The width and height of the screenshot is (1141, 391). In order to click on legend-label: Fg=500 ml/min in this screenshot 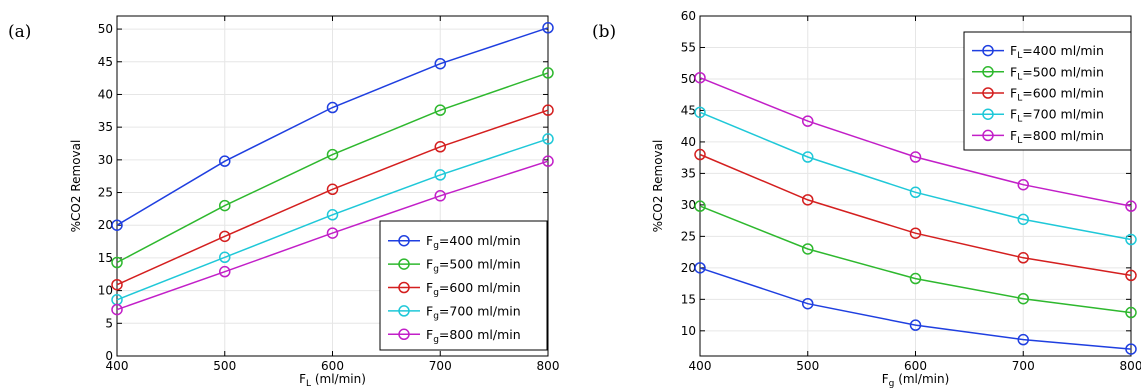, I will do `click(473, 266)`.